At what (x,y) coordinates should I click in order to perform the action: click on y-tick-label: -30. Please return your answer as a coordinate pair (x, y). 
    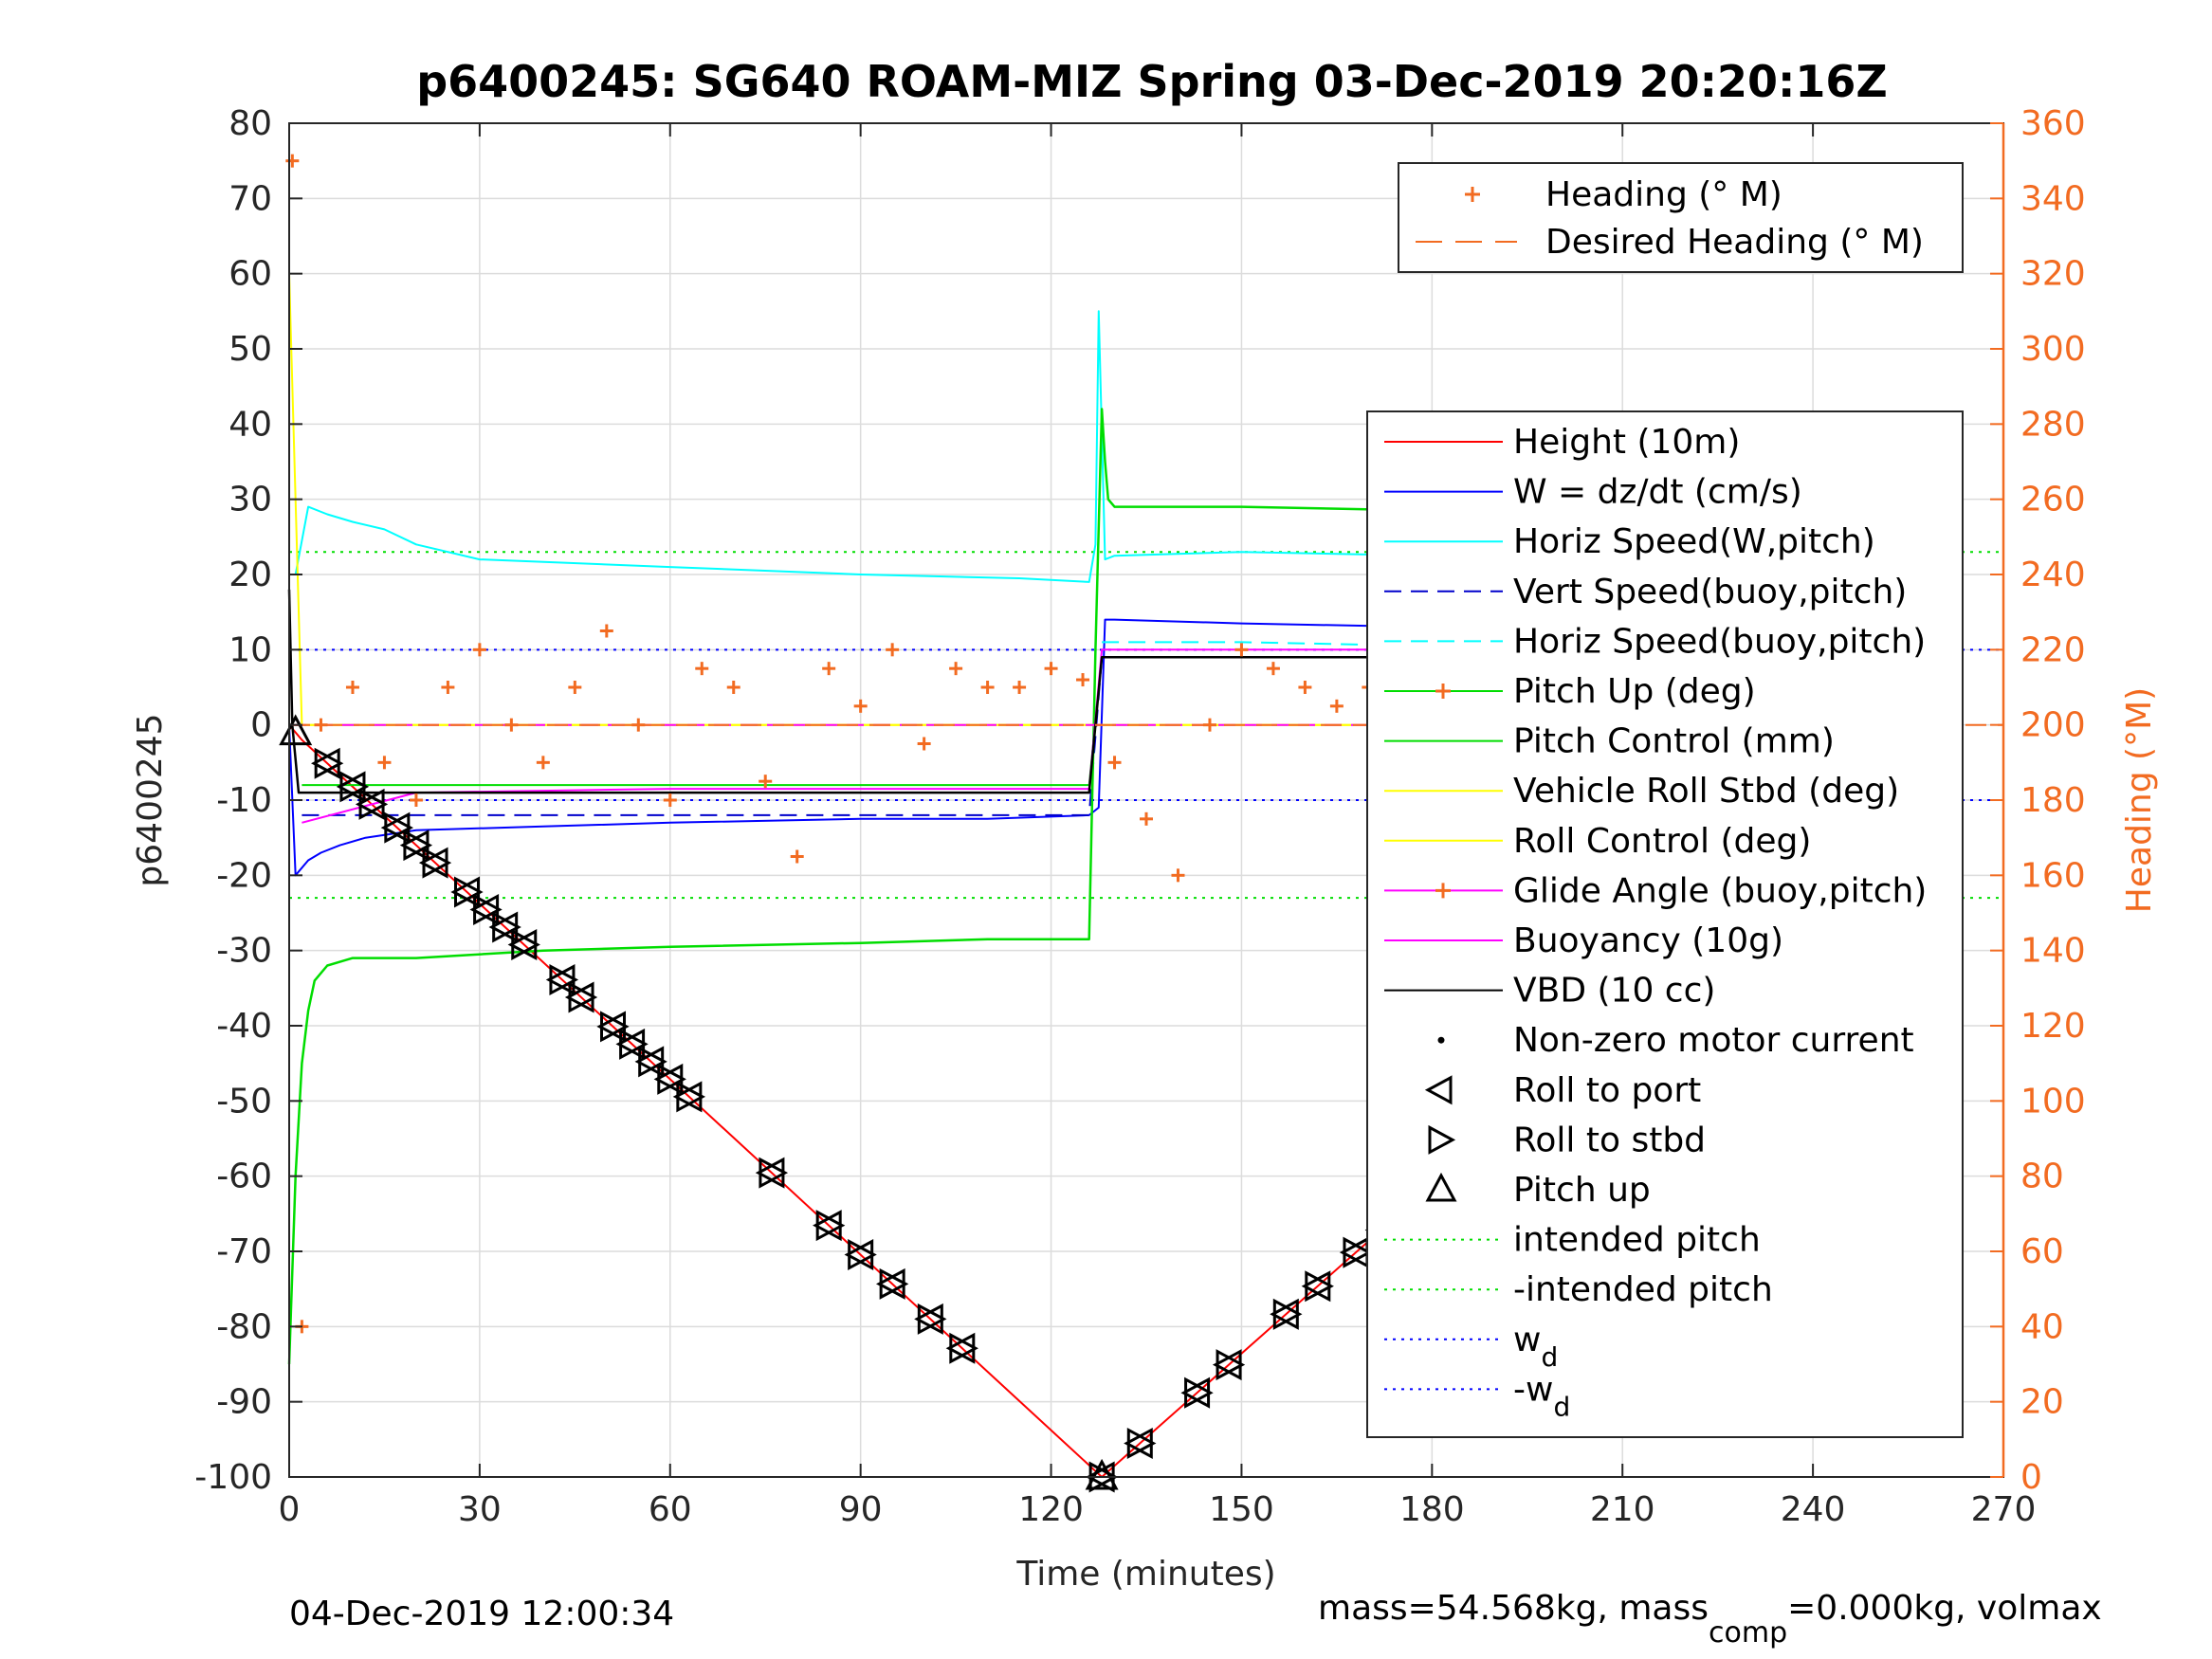
    Looking at the image, I should click on (244, 951).